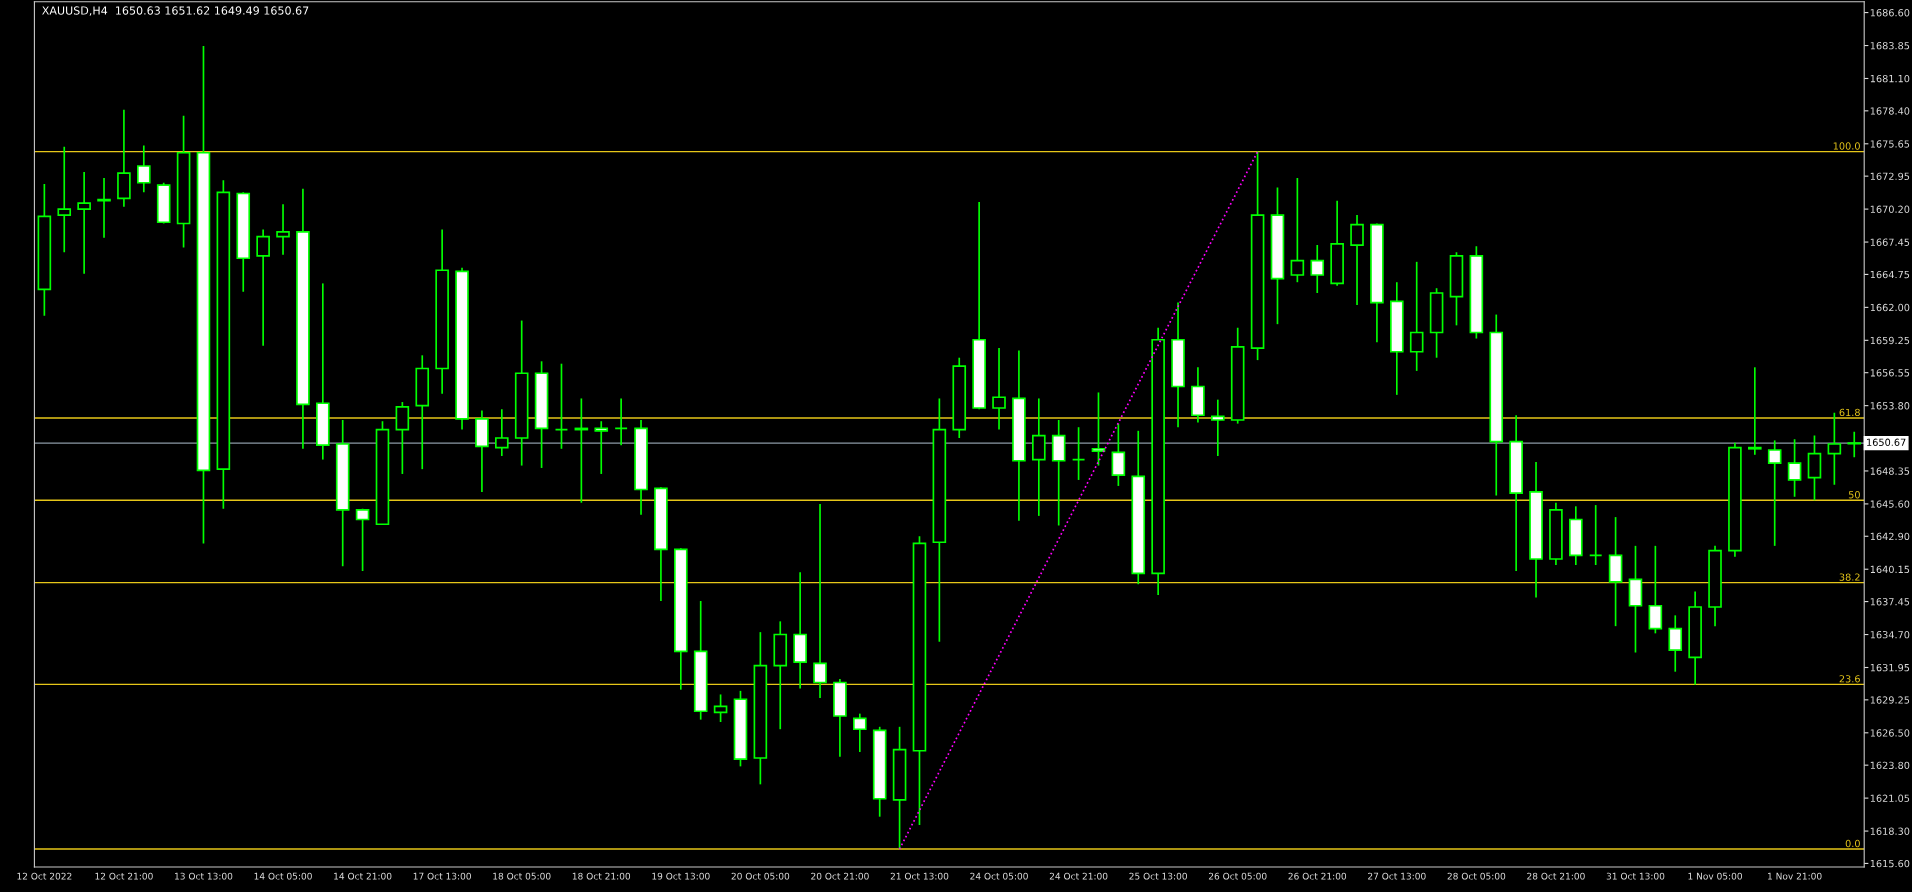 The image size is (1912, 892). What do you see at coordinates (1890, 176) in the screenshot?
I see `y-tick-label: 1672.95` at bounding box center [1890, 176].